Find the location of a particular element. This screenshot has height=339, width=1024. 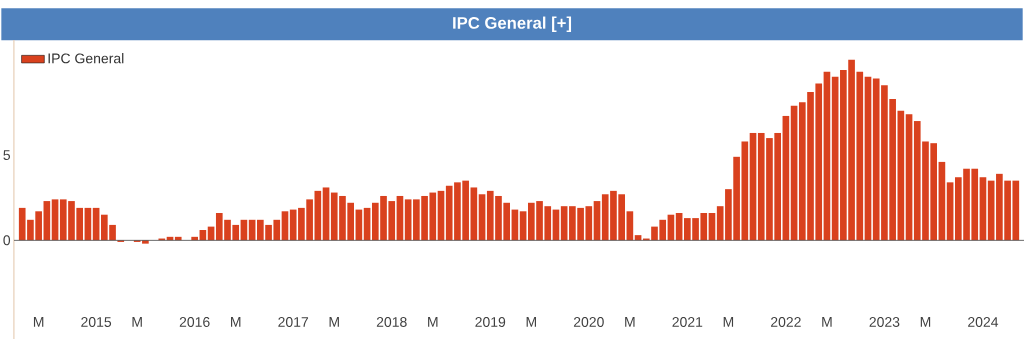

y-tick-label: 5 is located at coordinates (7, 155).